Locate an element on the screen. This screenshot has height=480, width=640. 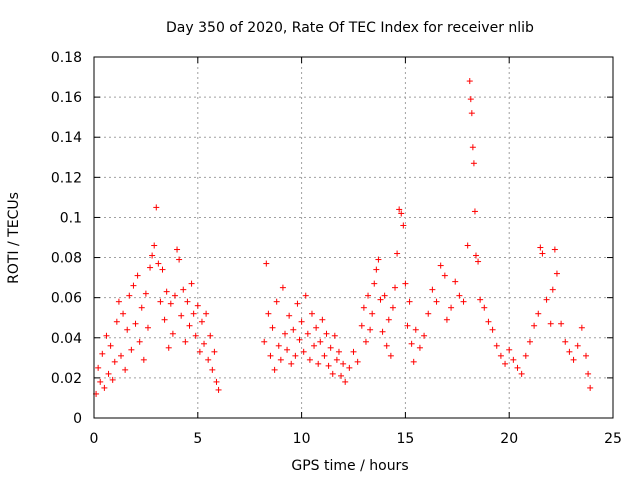
y-tick-label: 0 is located at coordinates (77, 419).